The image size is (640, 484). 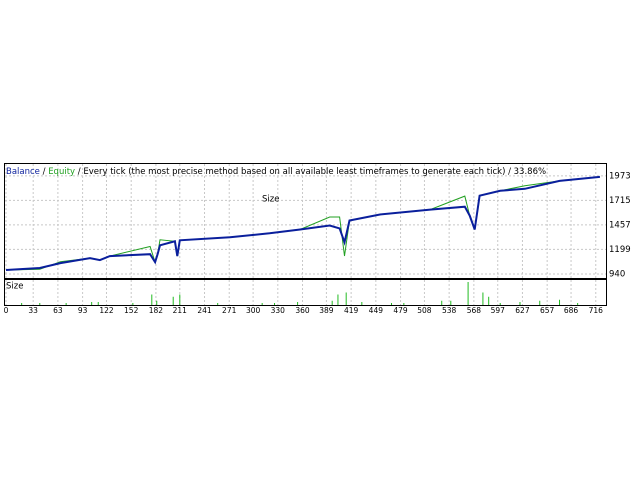 What do you see at coordinates (61, 172) in the screenshot?
I see `legend-equity: Equity` at bounding box center [61, 172].